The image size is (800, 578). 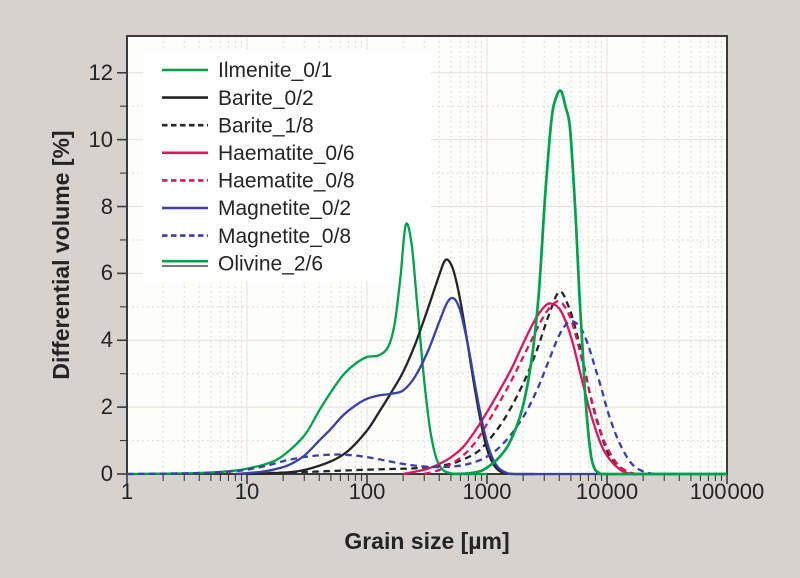 I want to click on y-tick-label: 2, so click(x=106, y=407).